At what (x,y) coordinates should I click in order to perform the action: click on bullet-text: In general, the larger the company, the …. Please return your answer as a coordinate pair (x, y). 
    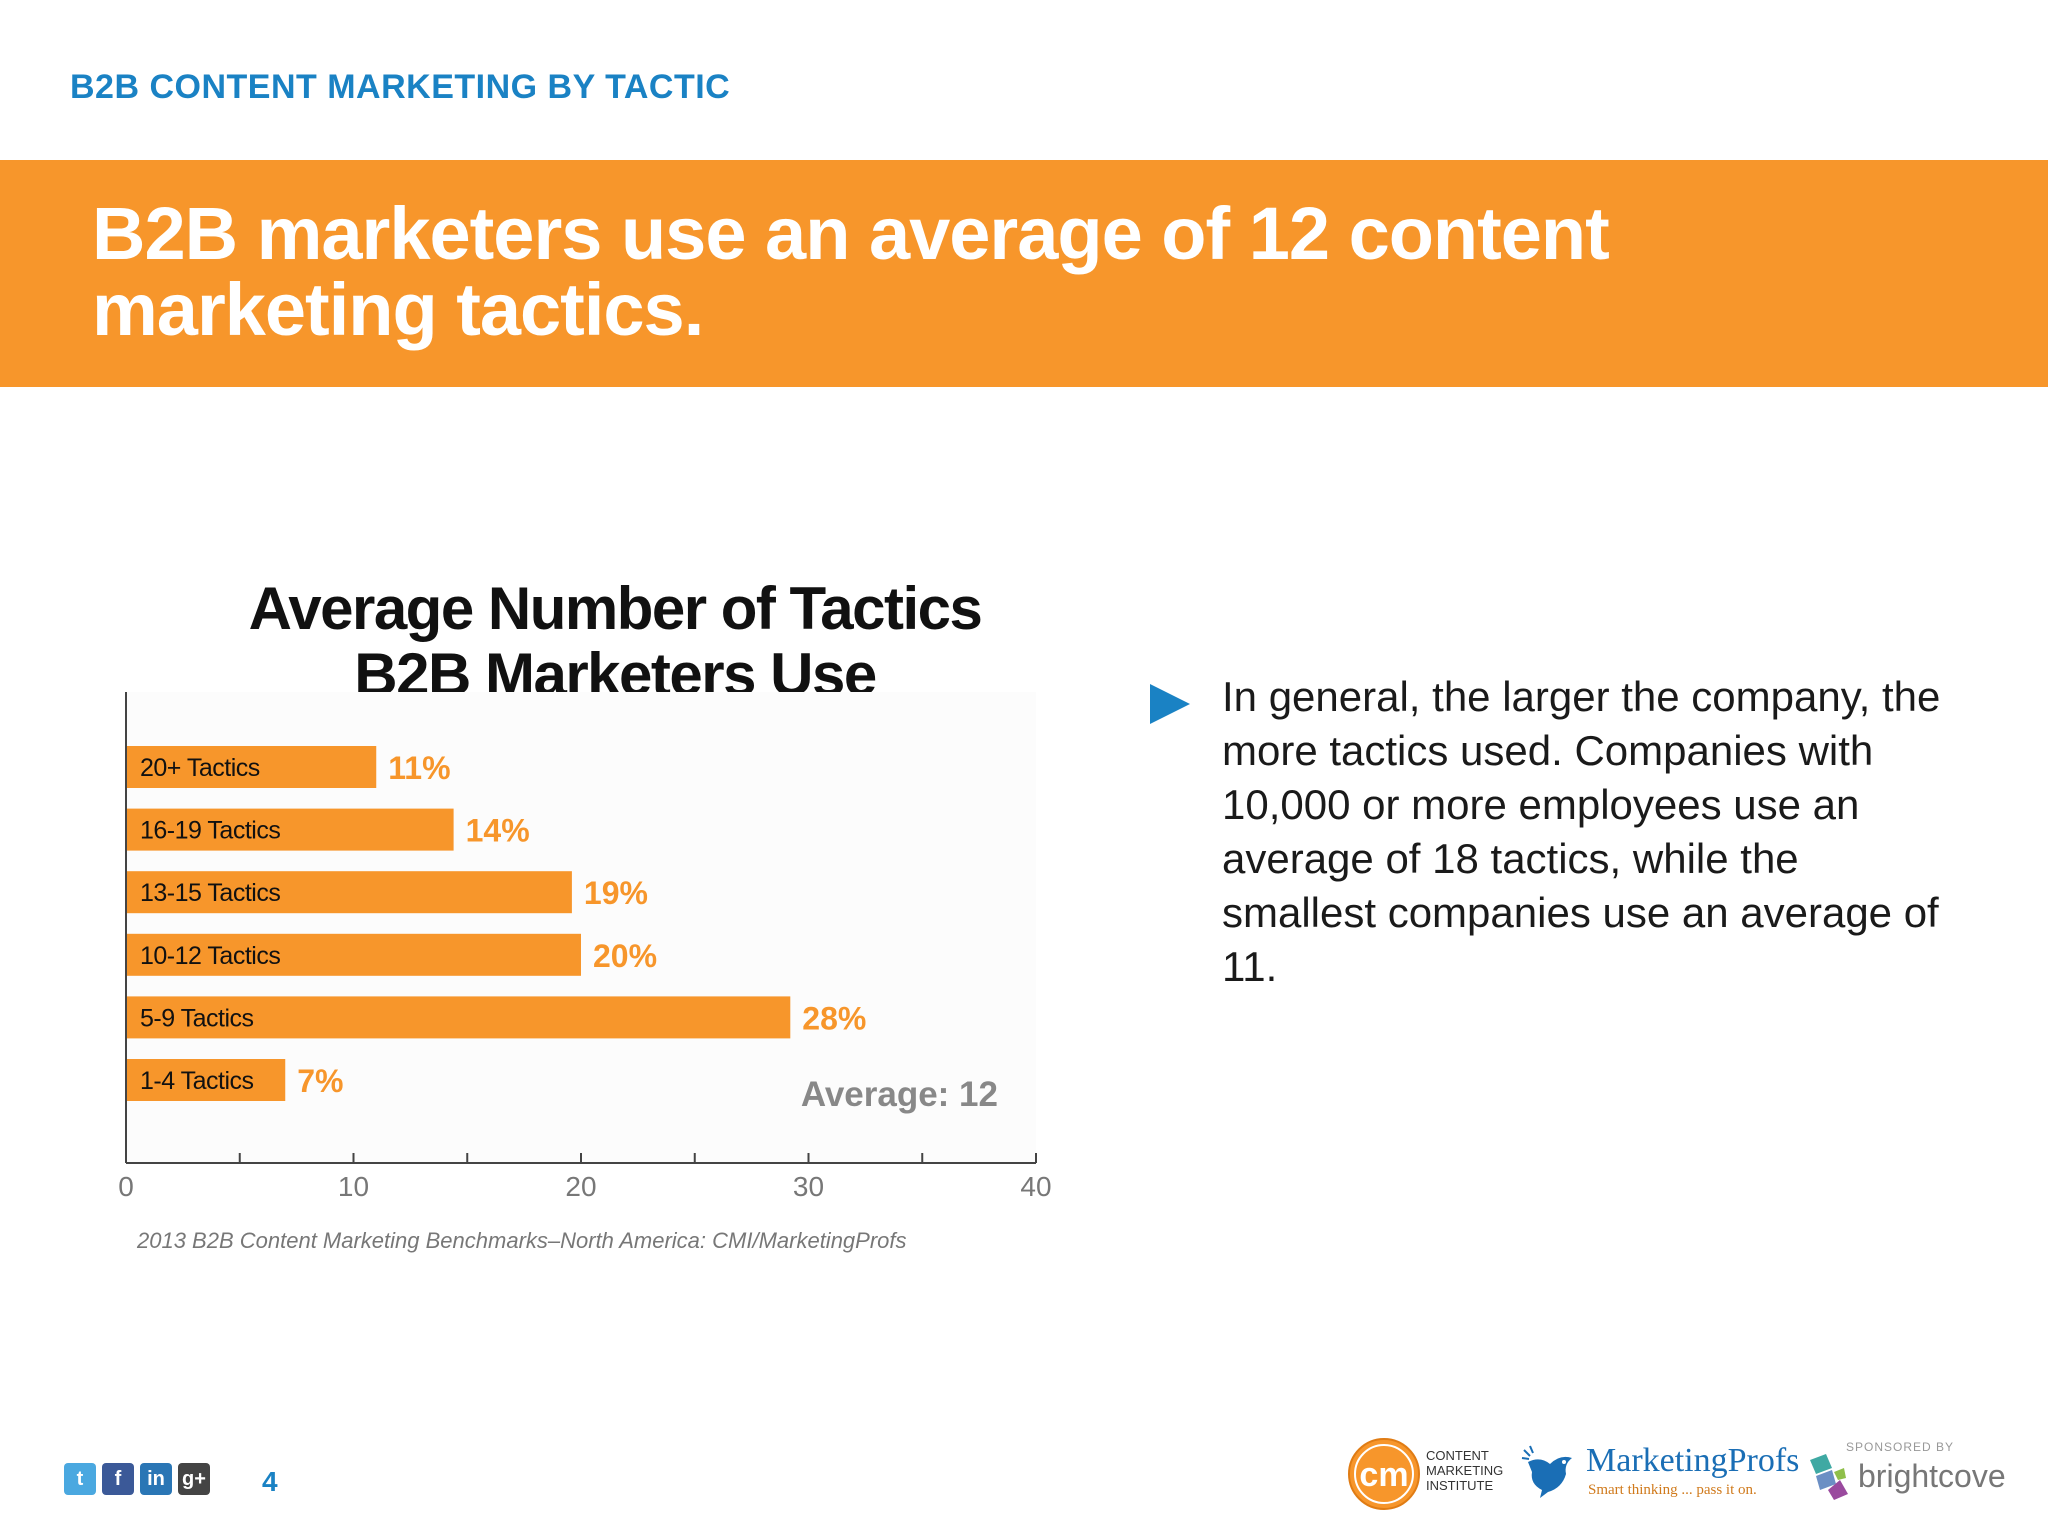
    Looking at the image, I should click on (1581, 831).